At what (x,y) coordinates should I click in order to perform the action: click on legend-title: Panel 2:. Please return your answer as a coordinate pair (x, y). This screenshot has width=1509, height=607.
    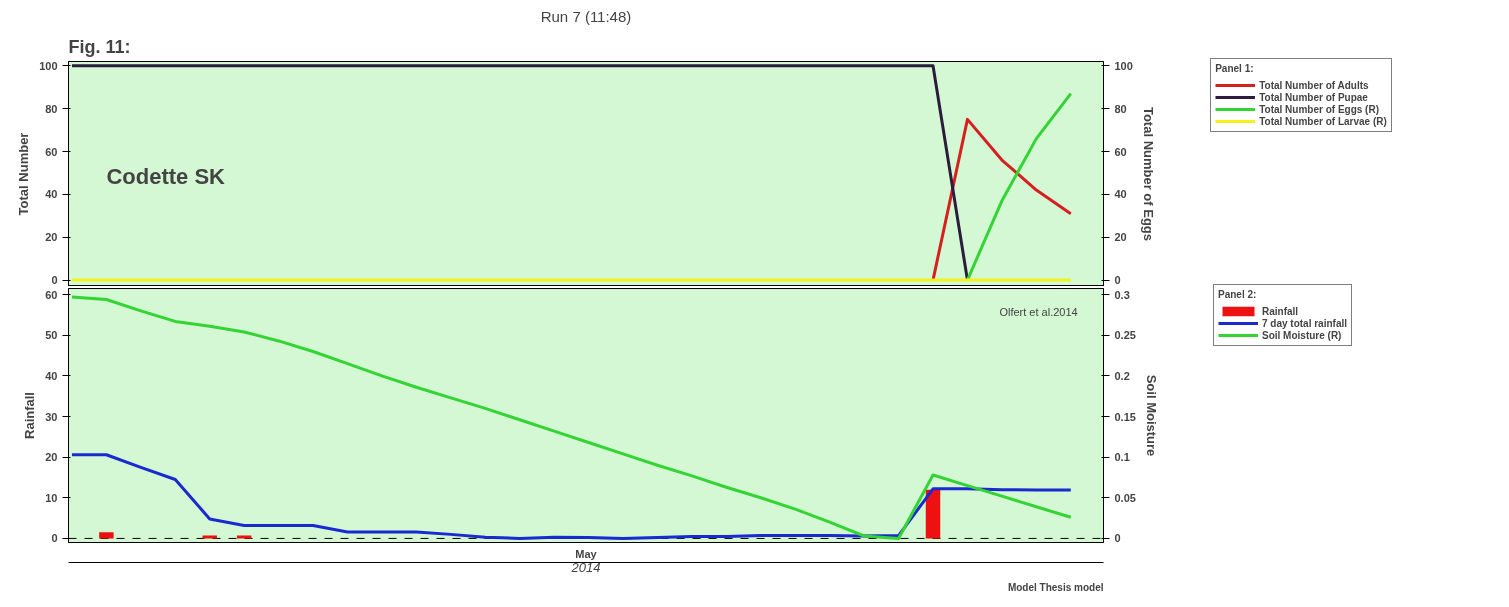
    Looking at the image, I should click on (1237, 294).